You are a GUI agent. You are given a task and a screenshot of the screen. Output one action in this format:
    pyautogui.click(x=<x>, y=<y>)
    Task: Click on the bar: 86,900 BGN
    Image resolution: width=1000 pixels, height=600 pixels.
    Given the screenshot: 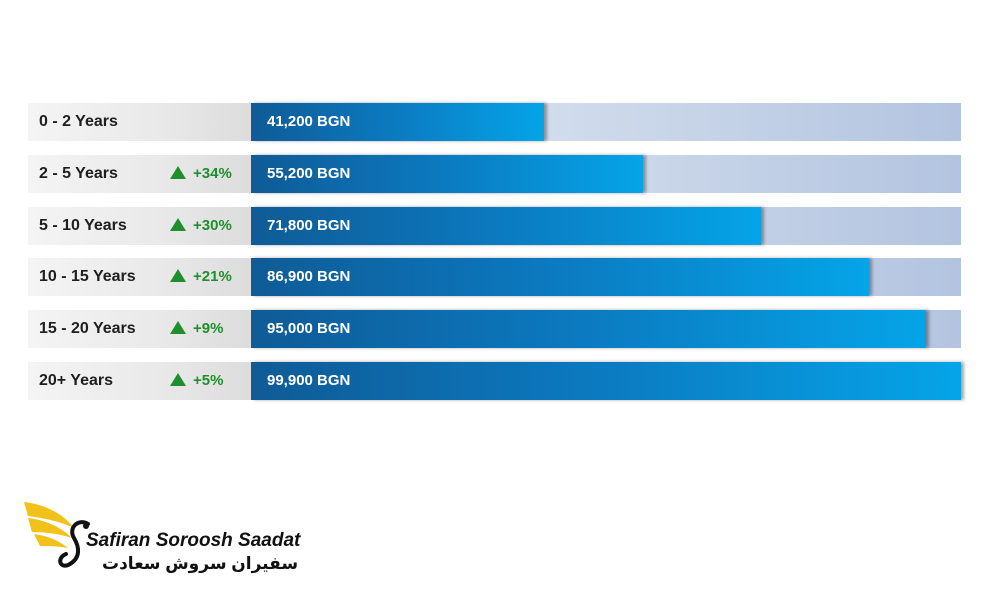 What is the action you would take?
    pyautogui.click(x=560, y=277)
    